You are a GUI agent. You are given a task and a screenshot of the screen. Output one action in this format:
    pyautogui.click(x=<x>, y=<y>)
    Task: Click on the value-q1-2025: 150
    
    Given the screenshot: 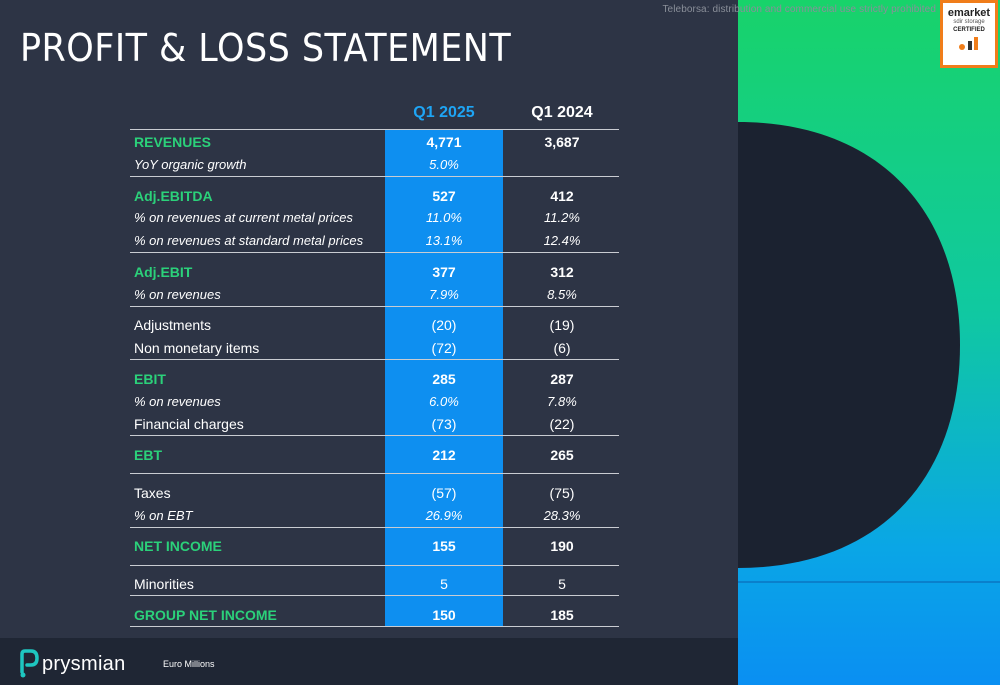 What is the action you would take?
    pyautogui.click(x=444, y=615)
    